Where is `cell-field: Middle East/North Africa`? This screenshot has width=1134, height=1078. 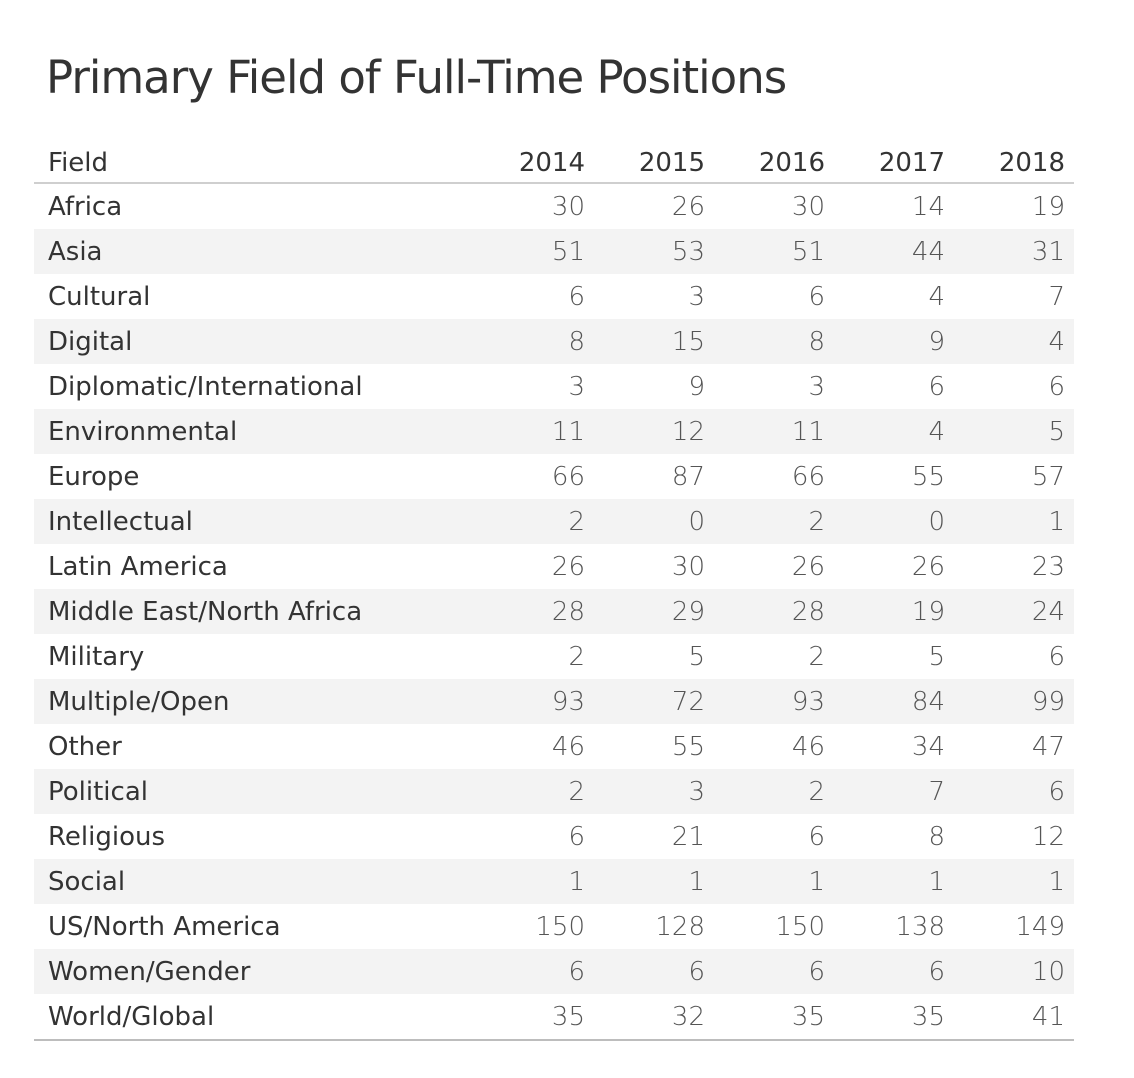
cell-field: Middle East/North Africa is located at coordinates (254, 611).